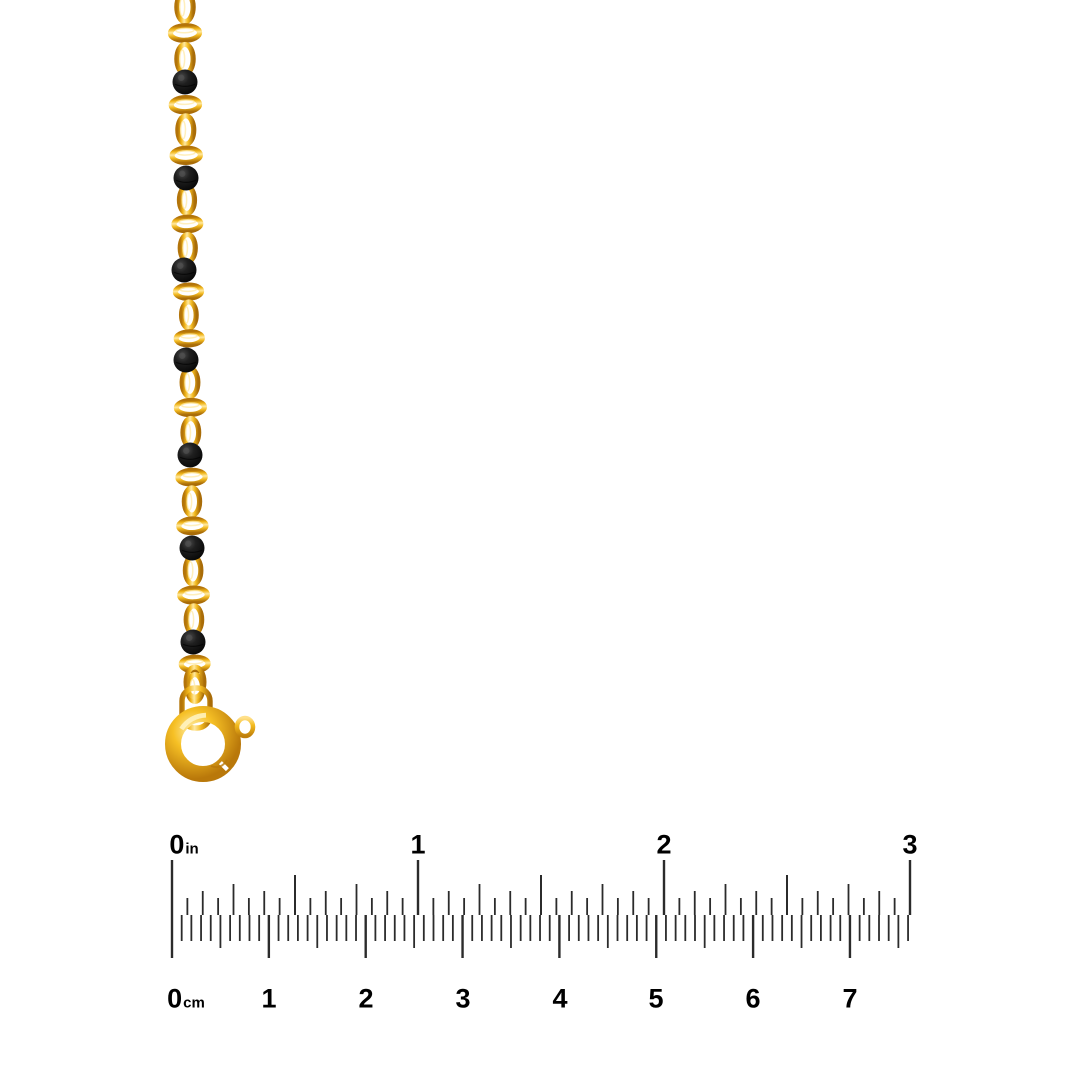 Image resolution: width=1080 pixels, height=1080 pixels. I want to click on dual-scale-ruler, so click(541, 909).